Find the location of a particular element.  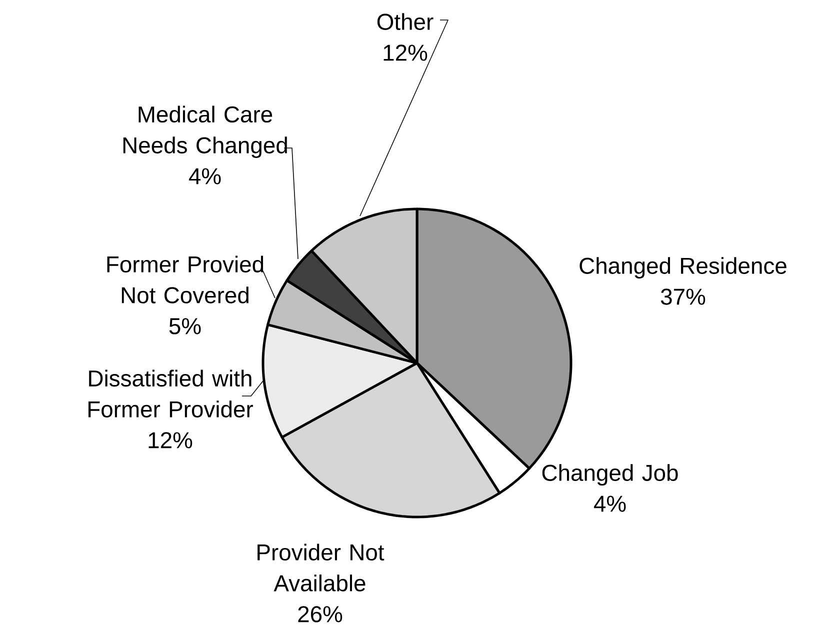

slice-label: Dissatisfied with Former Provider is located at coordinates (170, 394).